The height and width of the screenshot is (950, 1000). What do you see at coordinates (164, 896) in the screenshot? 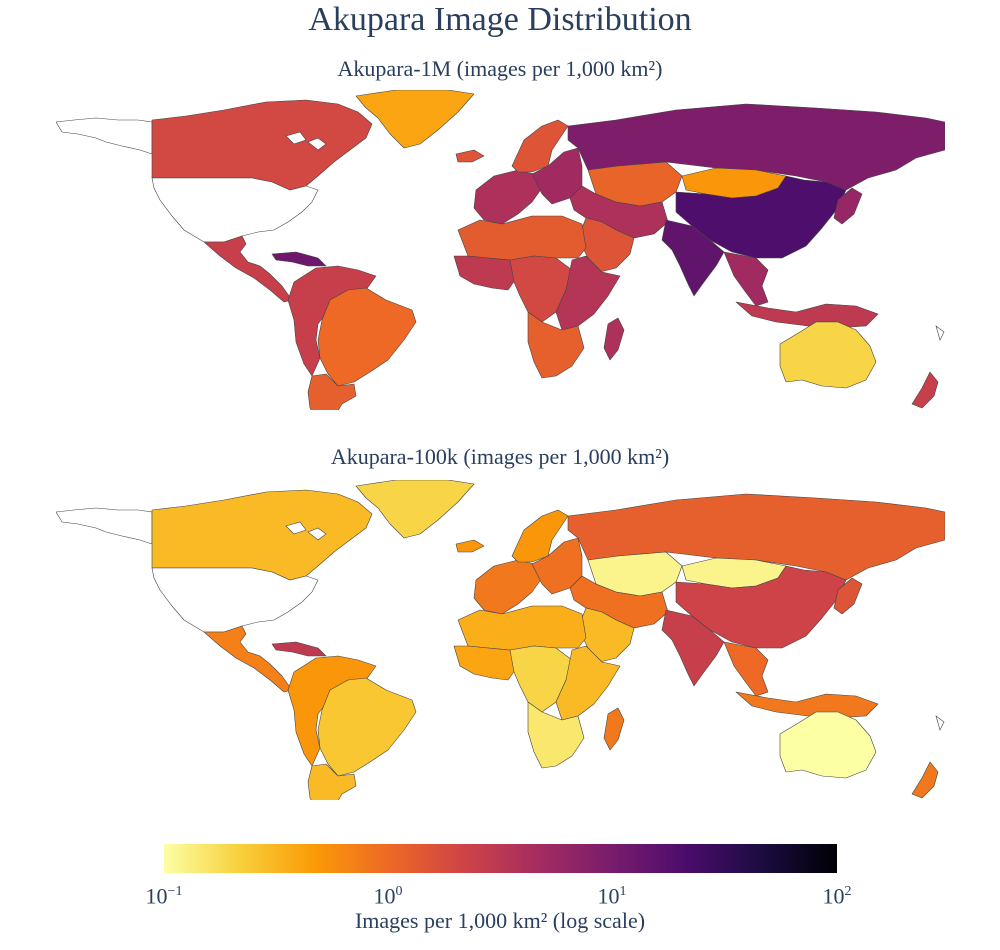
I see `colorbar-tick-0: 10⁻¹` at bounding box center [164, 896].